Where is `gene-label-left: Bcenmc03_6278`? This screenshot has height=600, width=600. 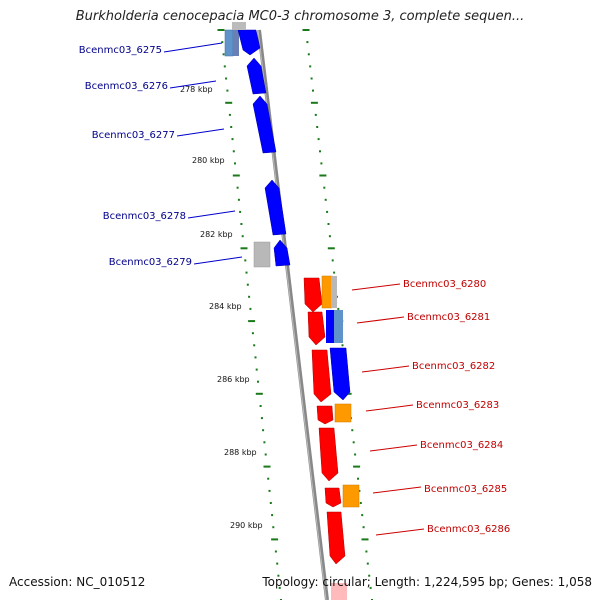
gene-label-left: Bcenmc03_6278 is located at coordinates (144, 216).